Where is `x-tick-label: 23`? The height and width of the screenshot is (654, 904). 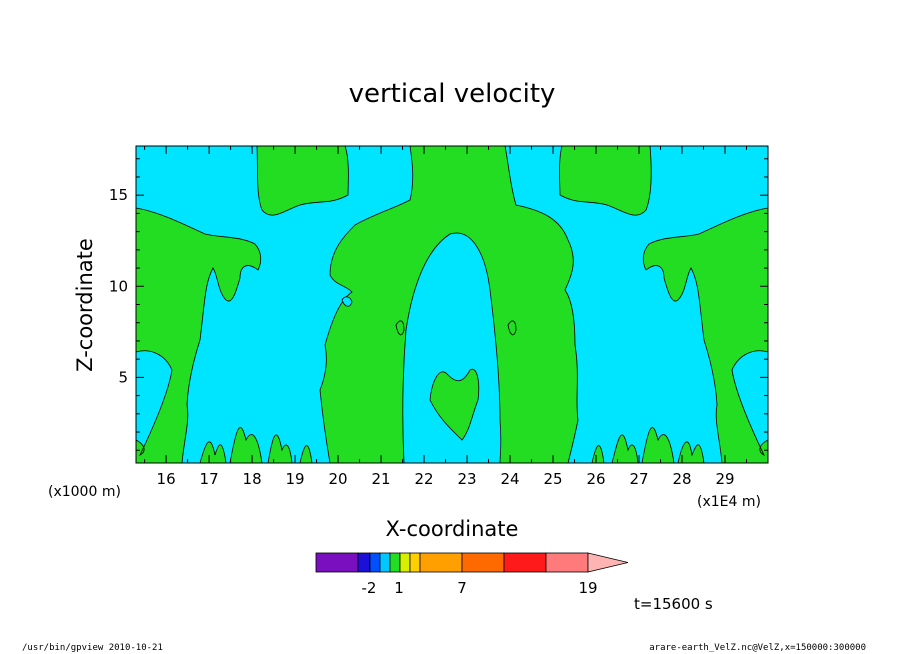
x-tick-label: 23 is located at coordinates (467, 479).